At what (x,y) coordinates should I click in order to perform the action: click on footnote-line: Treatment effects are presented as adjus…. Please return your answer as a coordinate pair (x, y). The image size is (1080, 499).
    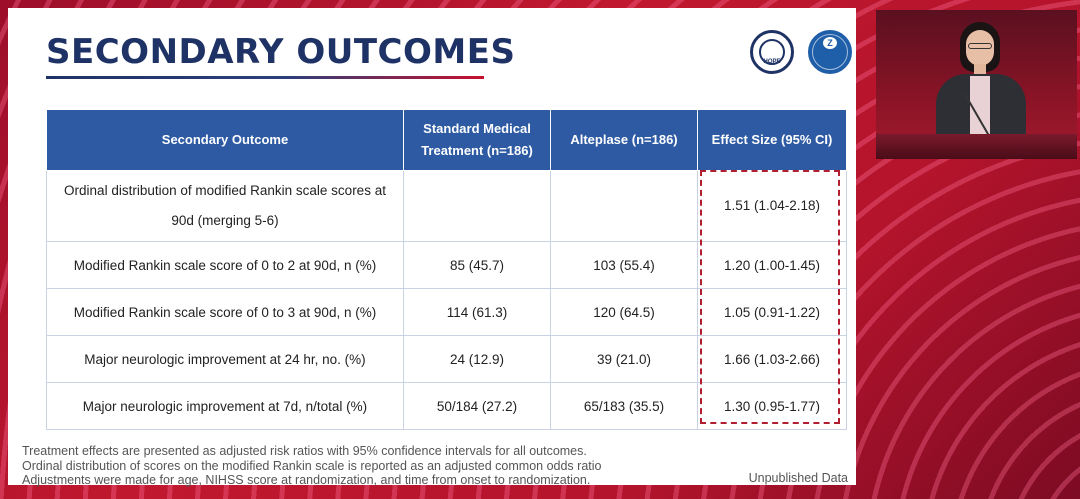
    Looking at the image, I should click on (304, 451).